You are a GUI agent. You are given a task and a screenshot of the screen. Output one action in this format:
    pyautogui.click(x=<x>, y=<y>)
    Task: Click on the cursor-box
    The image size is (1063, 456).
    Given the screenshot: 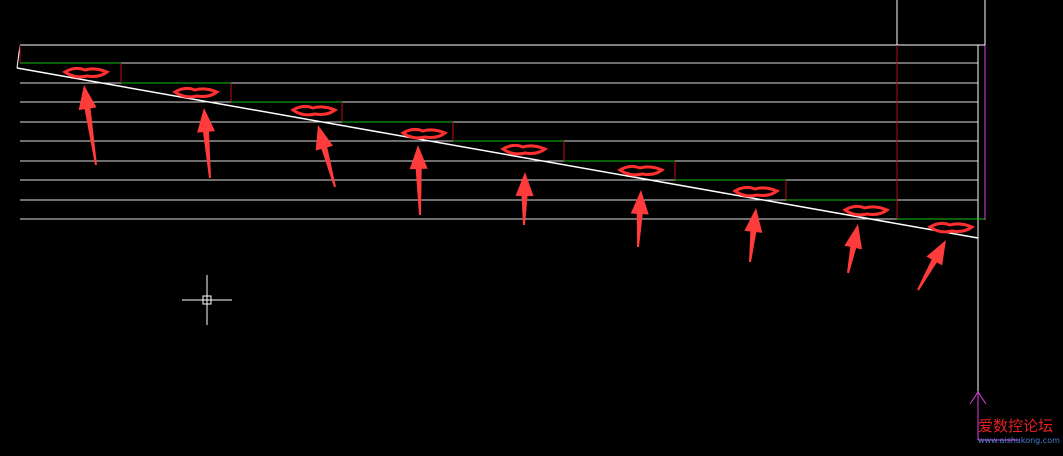 What is the action you would take?
    pyautogui.click(x=207, y=300)
    